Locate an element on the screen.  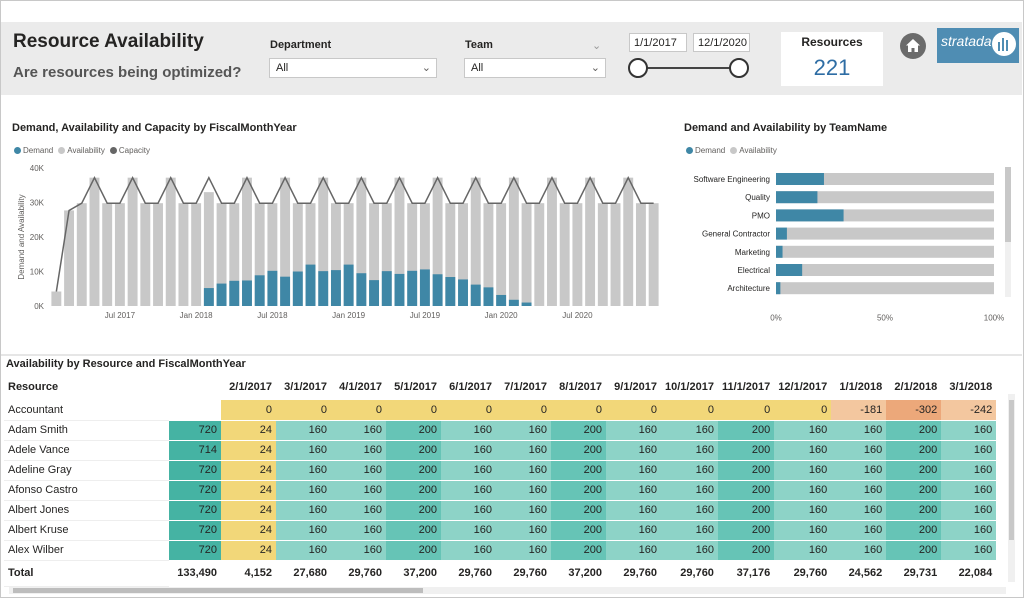
date-start-input: 1/1/2017 is located at coordinates (658, 42).